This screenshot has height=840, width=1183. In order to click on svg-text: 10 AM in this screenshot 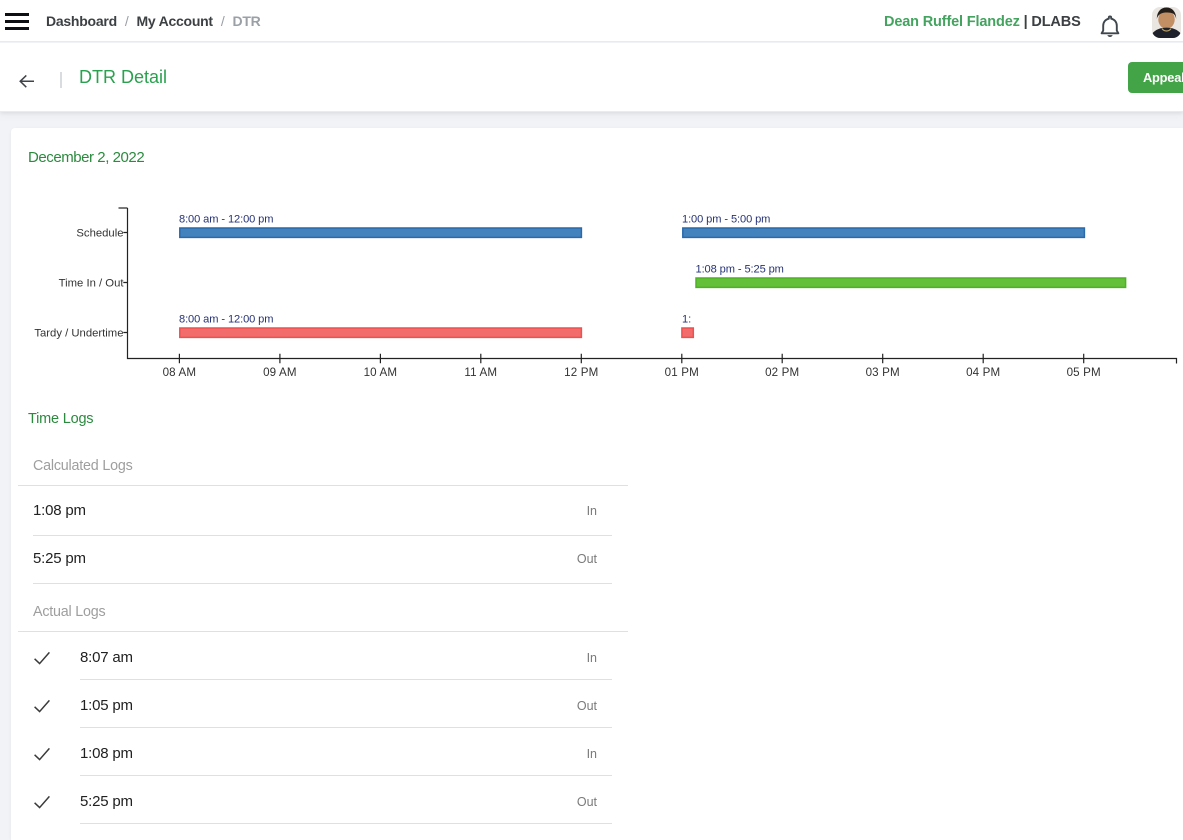, I will do `click(381, 372)`.